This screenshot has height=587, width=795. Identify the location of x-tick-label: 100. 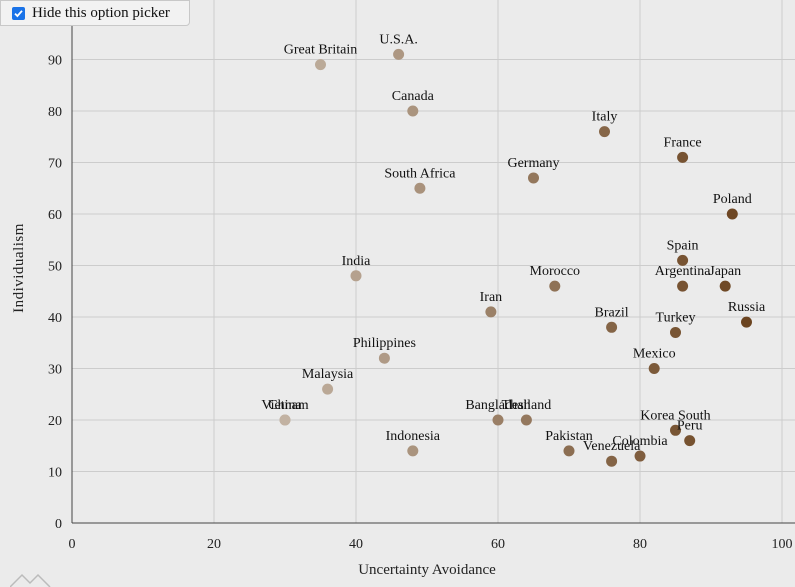
(782, 544).